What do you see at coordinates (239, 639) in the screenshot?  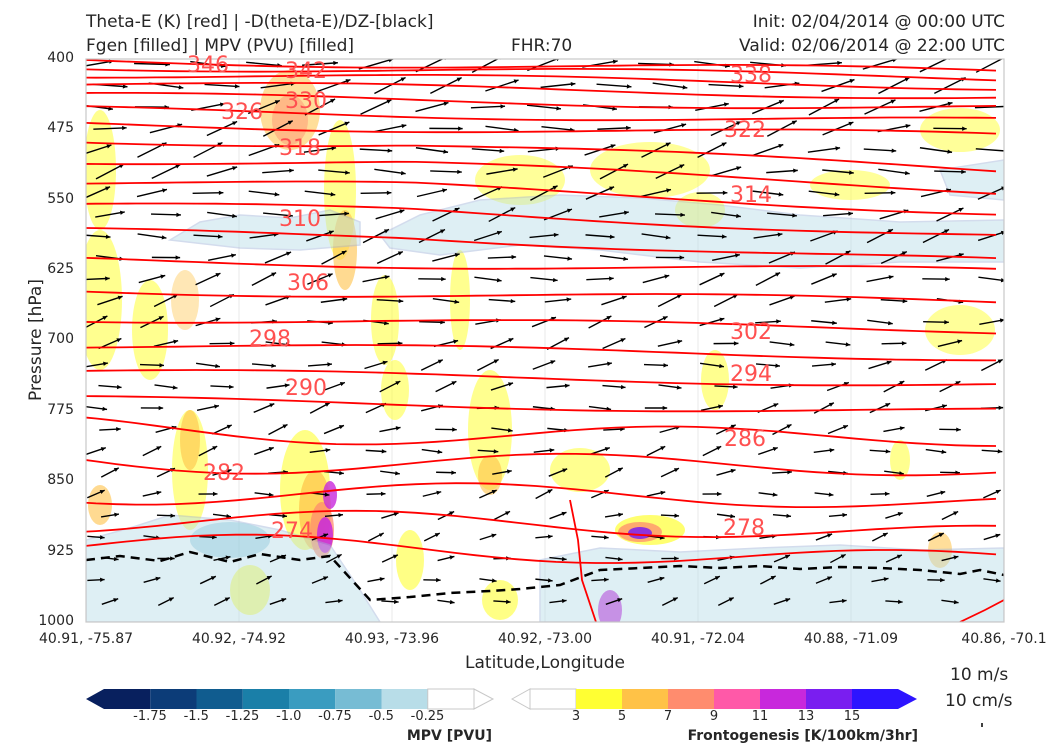 I see `x-tick-label: 40.92, -74.92` at bounding box center [239, 639].